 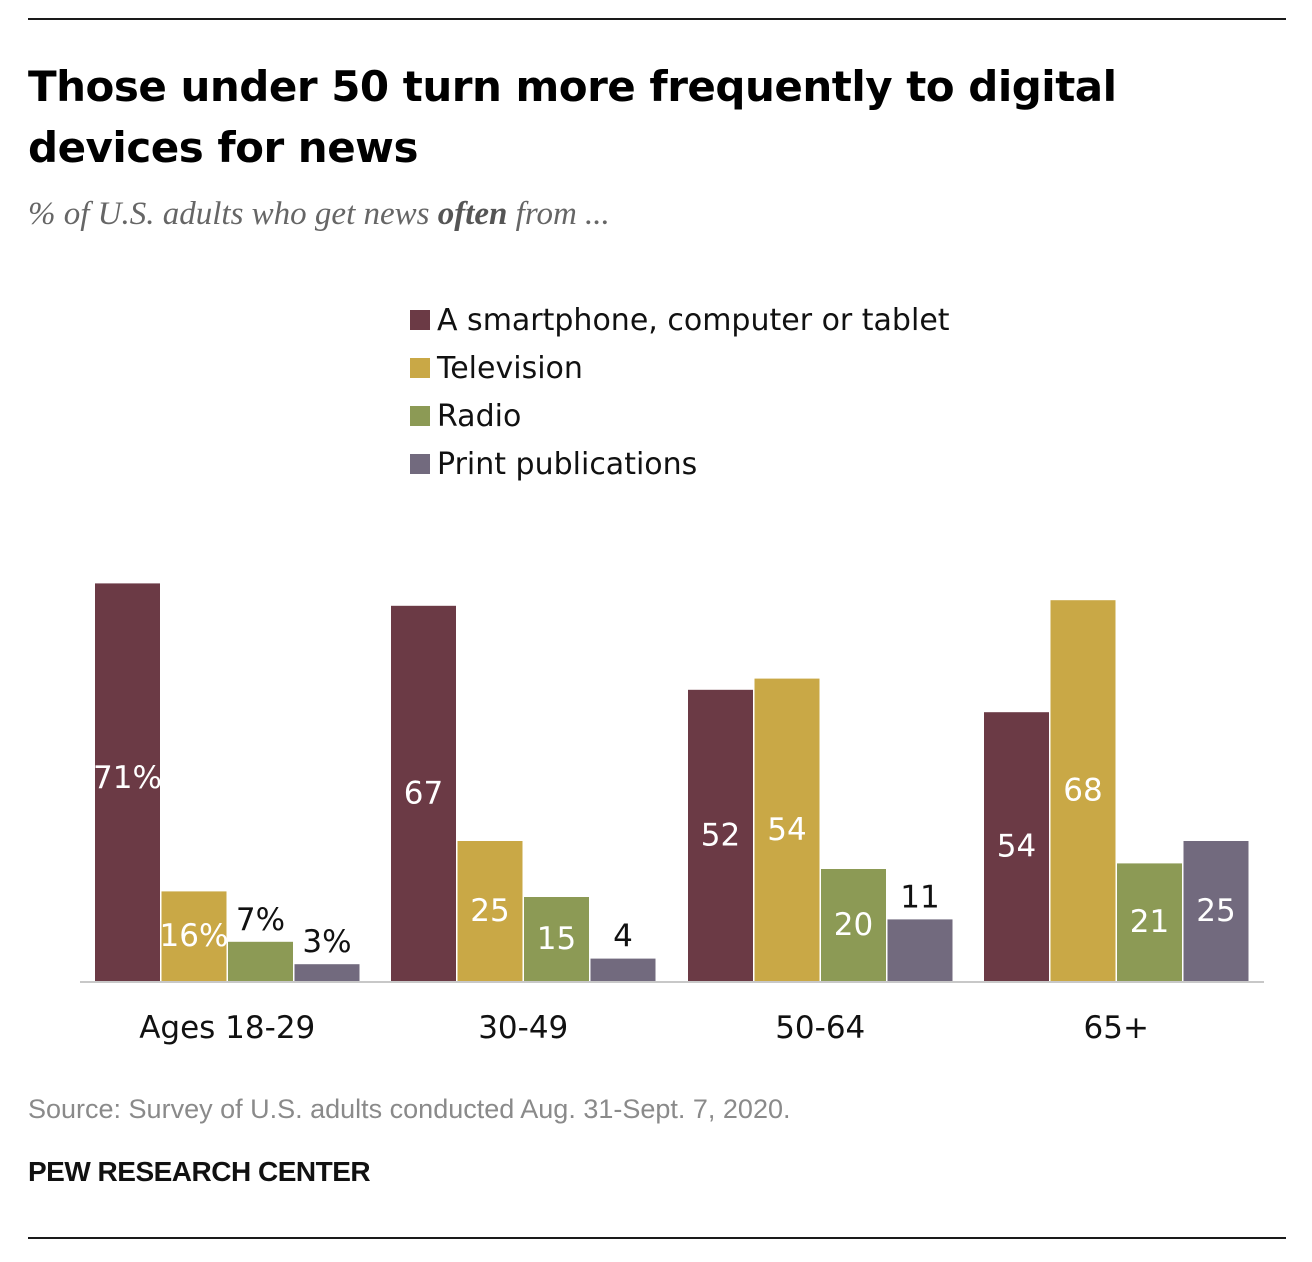 What do you see at coordinates (1116, 1028) in the screenshot?
I see `x-tick-label-65plus: 65+` at bounding box center [1116, 1028].